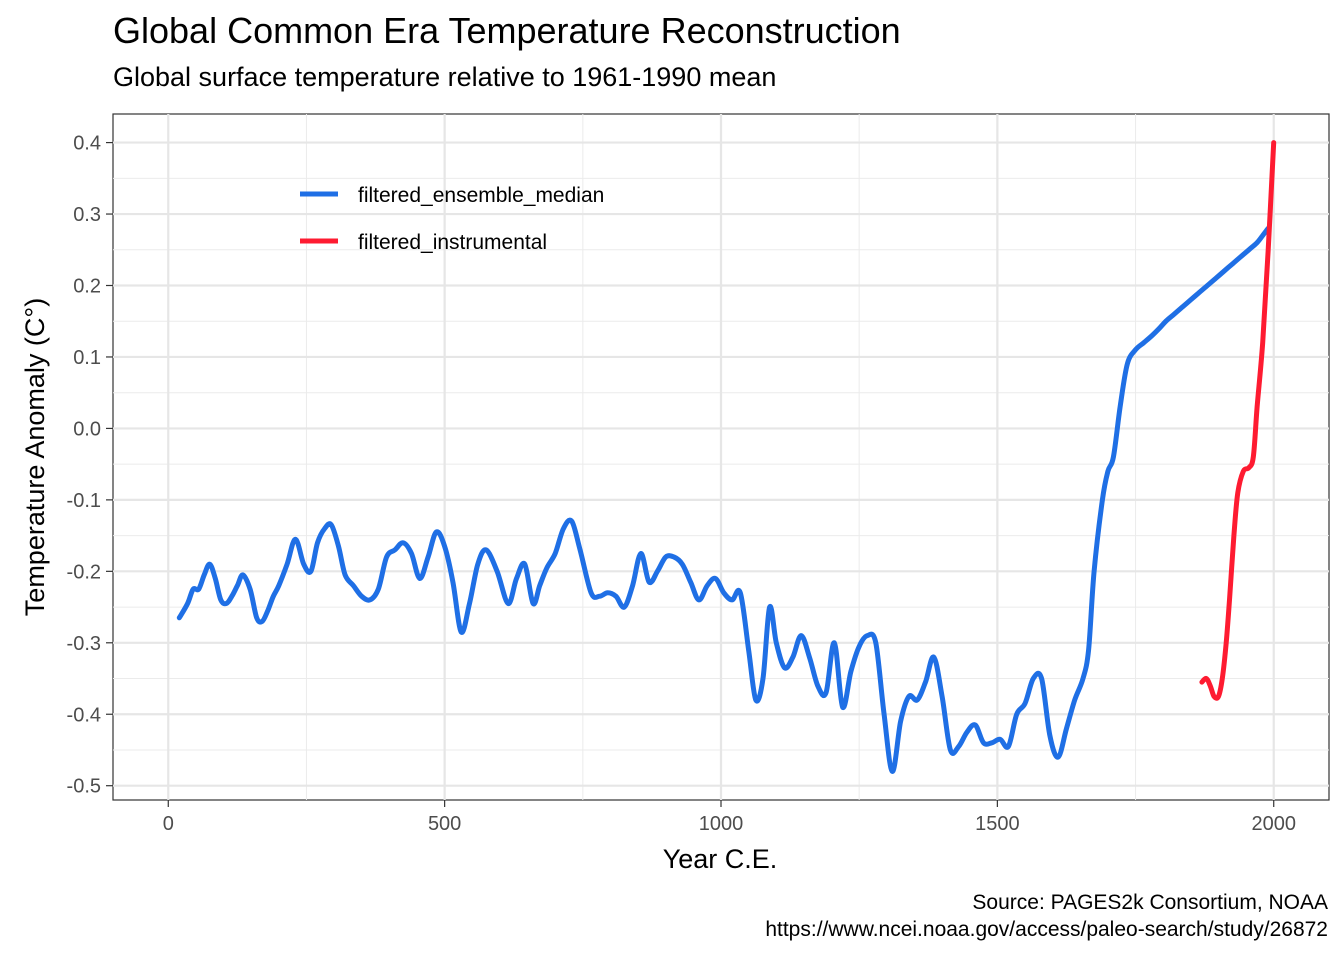 This screenshot has width=1344, height=960. What do you see at coordinates (721, 824) in the screenshot?
I see `x-tick-label: 1000` at bounding box center [721, 824].